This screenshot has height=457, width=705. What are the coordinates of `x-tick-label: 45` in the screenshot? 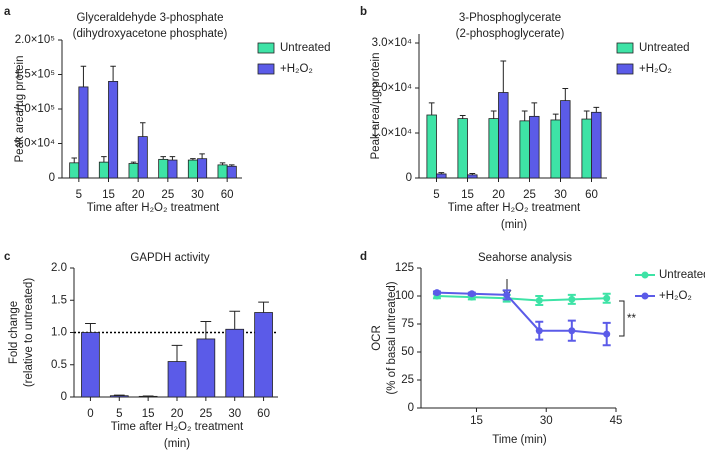 It's located at (616, 421).